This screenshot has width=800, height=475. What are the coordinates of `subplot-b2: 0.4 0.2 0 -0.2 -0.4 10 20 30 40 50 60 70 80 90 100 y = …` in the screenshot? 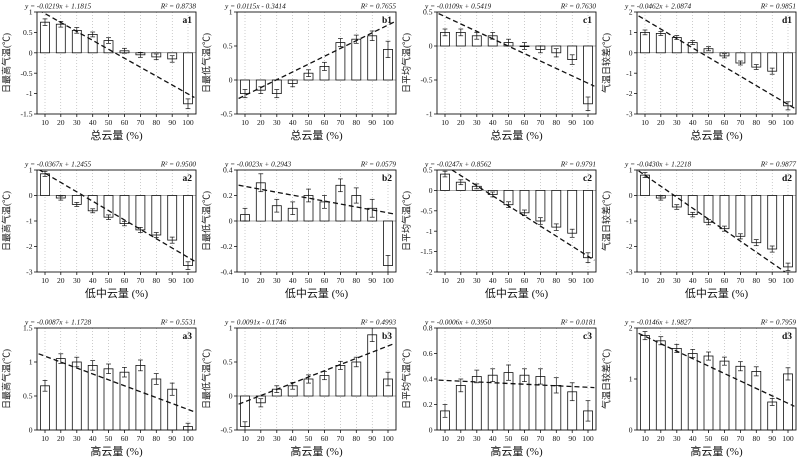 It's located at (300, 237).